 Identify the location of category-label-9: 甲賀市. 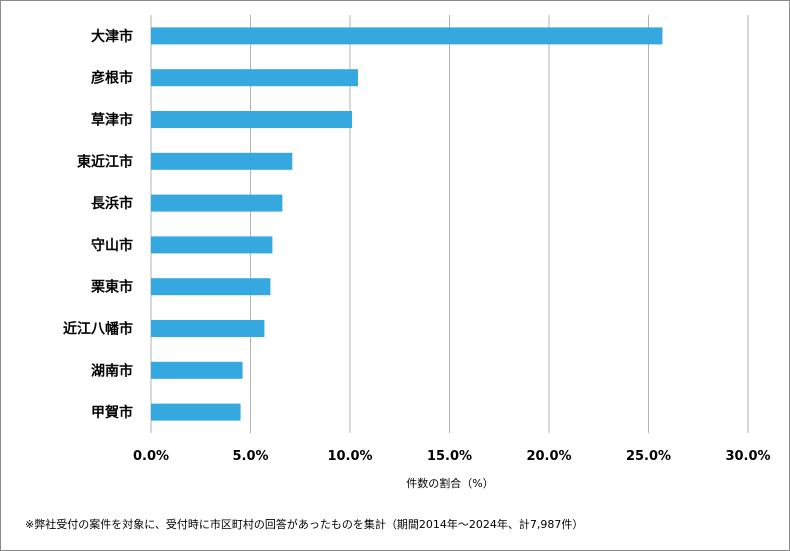
(112, 412).